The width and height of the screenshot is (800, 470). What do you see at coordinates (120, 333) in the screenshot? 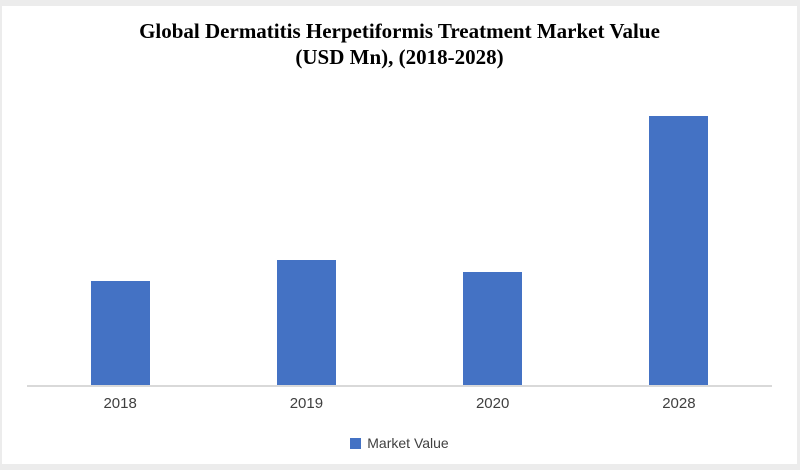
I see `bar-2018` at bounding box center [120, 333].